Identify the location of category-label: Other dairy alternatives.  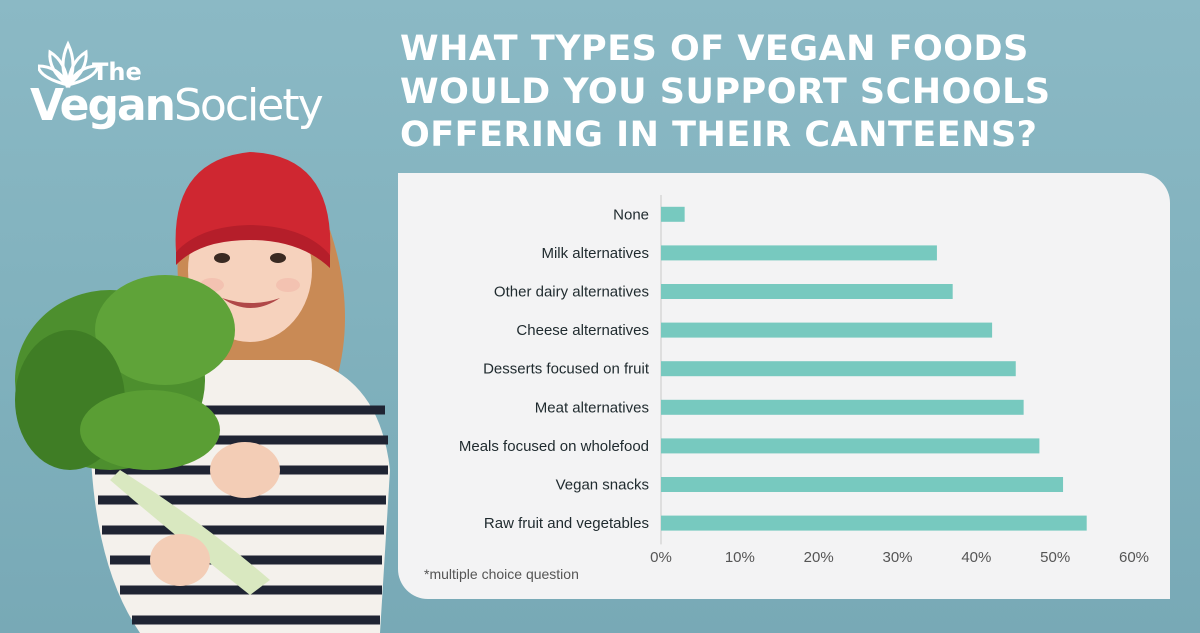
(571, 292).